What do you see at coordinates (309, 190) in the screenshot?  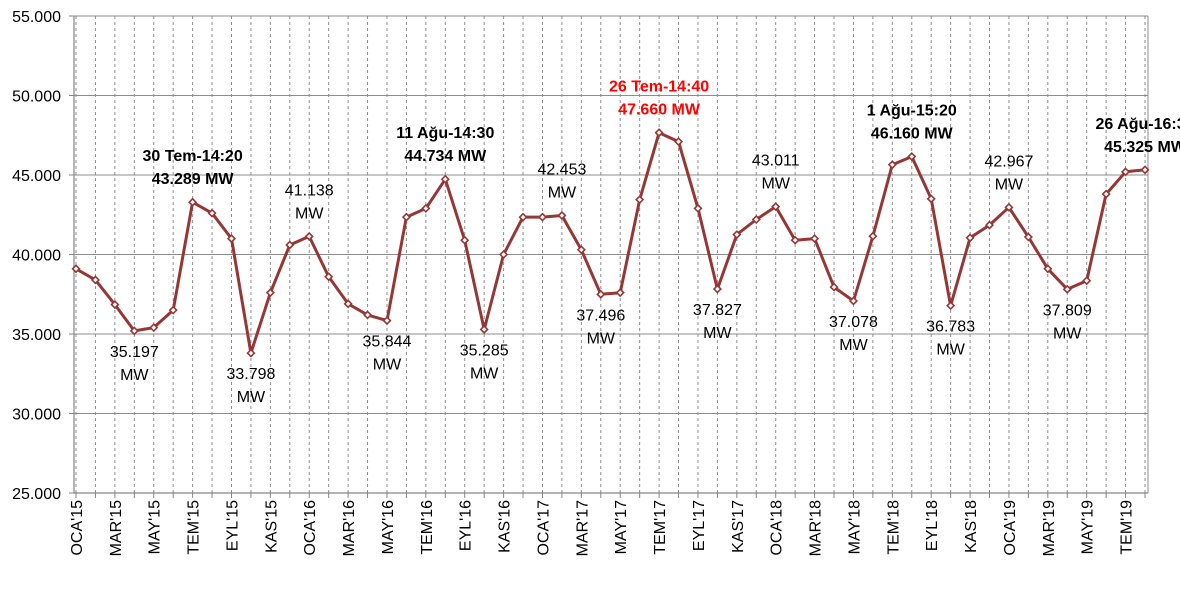 I see `data-label-line: 41.138` at bounding box center [309, 190].